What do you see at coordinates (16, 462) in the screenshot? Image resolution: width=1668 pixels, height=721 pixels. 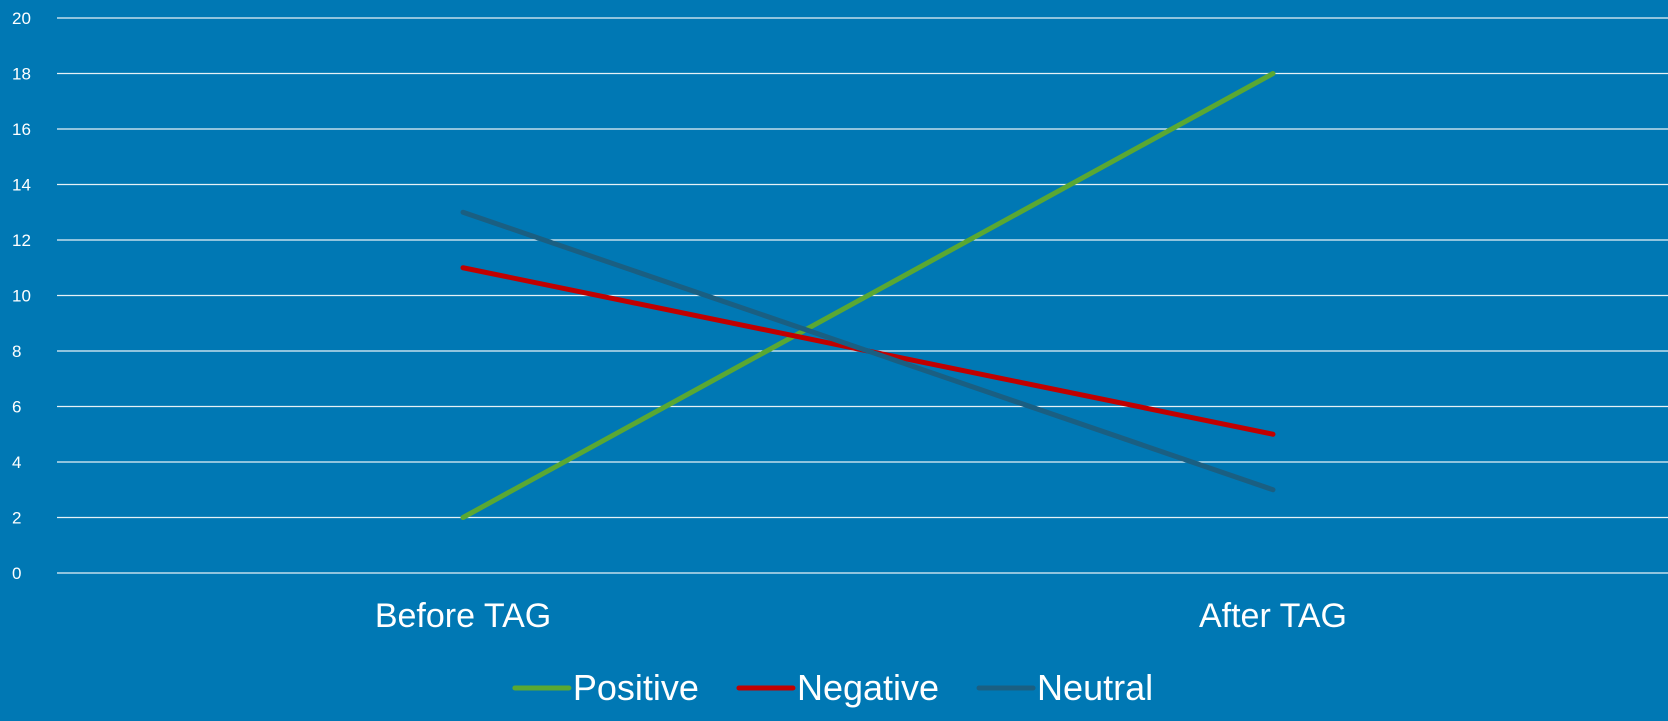 I see `y-tick-label-4: 4` at bounding box center [16, 462].